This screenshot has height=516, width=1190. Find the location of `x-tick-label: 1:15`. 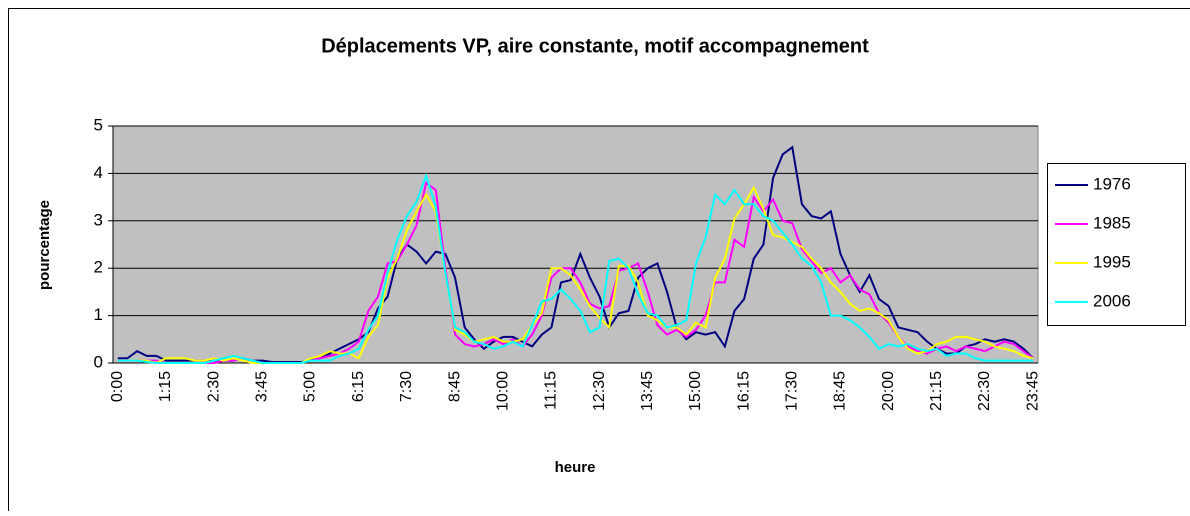

x-tick-label: 1:15 is located at coordinates (165, 386).